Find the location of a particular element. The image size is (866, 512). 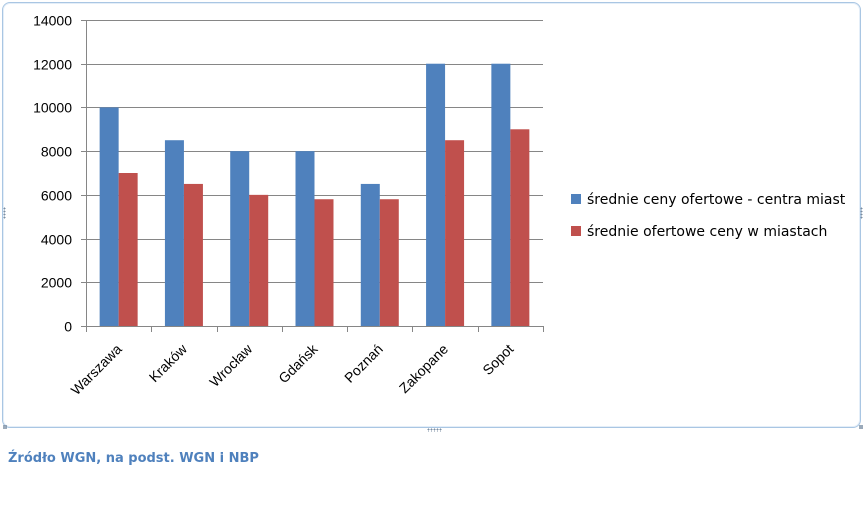

x-tick-label: Wrocław is located at coordinates (231, 365).